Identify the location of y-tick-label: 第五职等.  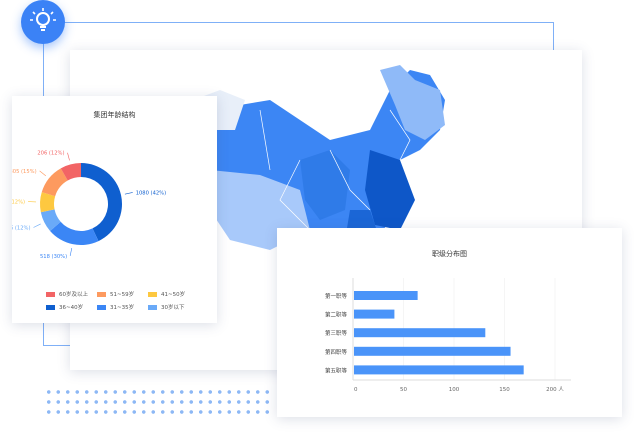
(336, 370).